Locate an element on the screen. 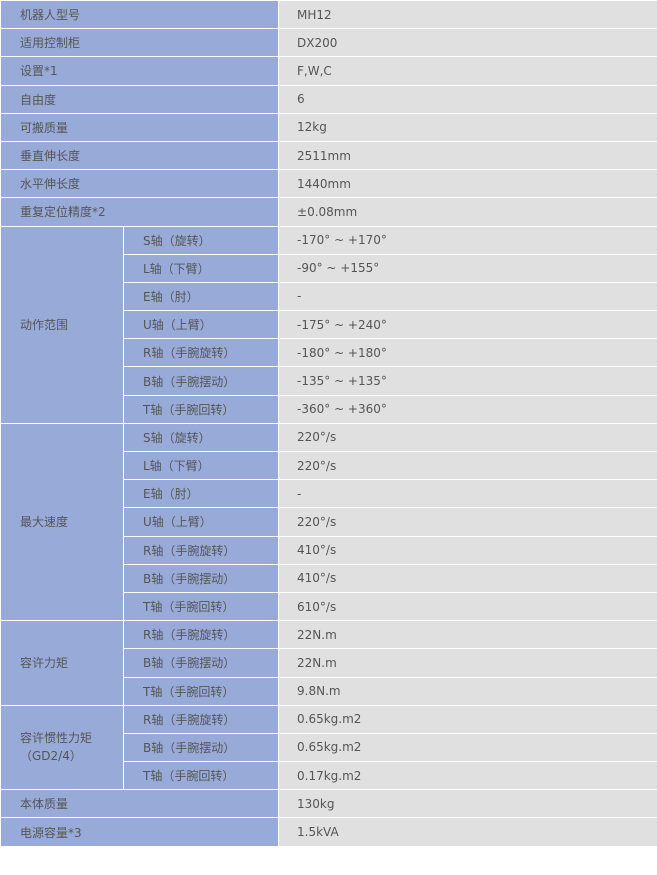 The width and height of the screenshot is (657, 875). spec-row: 设置*1 F,W,C is located at coordinates (328, 71).